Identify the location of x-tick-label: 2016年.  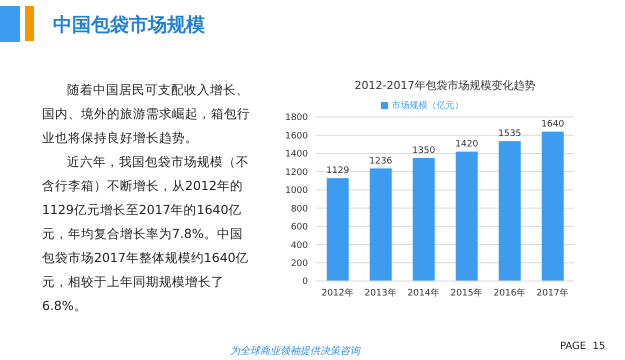
(510, 292).